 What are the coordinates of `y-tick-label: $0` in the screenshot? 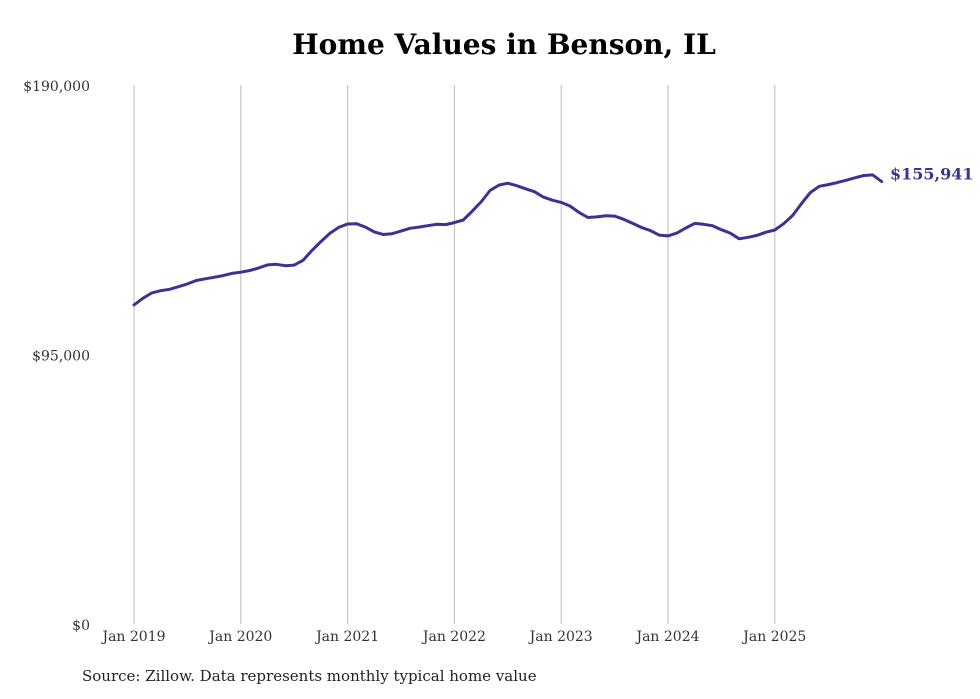 It's located at (81, 626).